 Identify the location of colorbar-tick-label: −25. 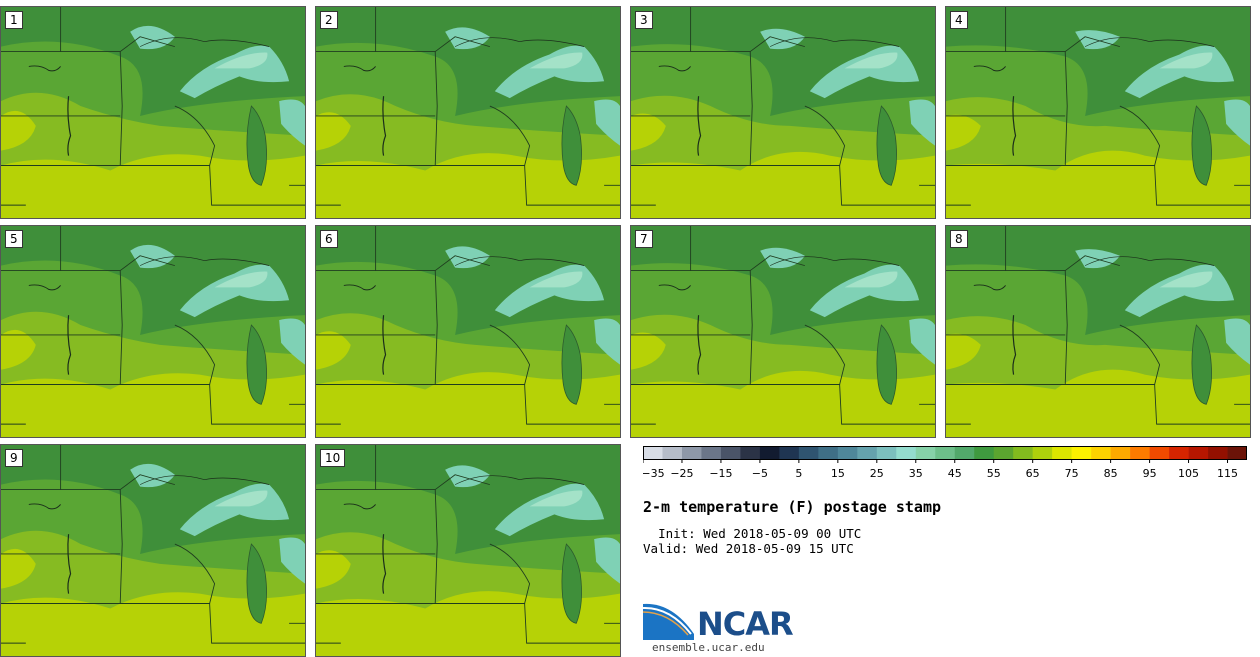
(681, 473).